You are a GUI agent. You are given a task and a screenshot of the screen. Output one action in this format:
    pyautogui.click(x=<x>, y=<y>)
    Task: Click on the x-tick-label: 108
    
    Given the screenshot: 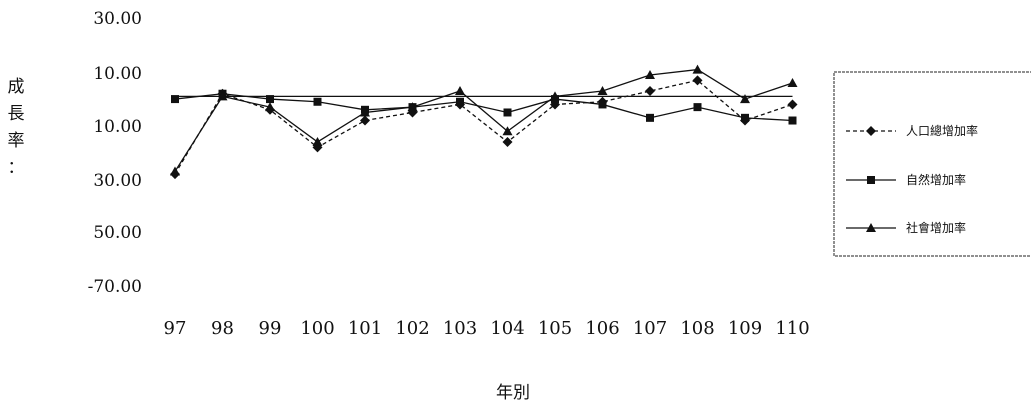 What is the action you would take?
    pyautogui.click(x=697, y=328)
    